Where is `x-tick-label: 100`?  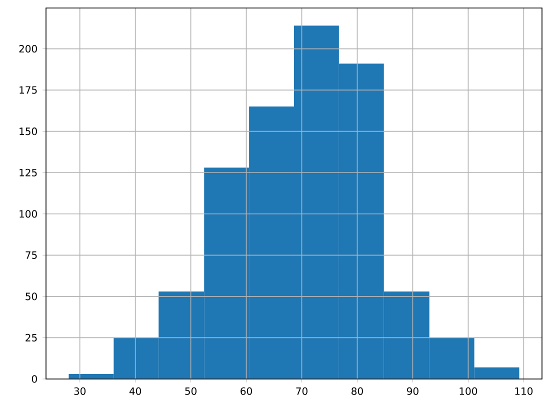
x-tick-label: 100 is located at coordinates (469, 391).